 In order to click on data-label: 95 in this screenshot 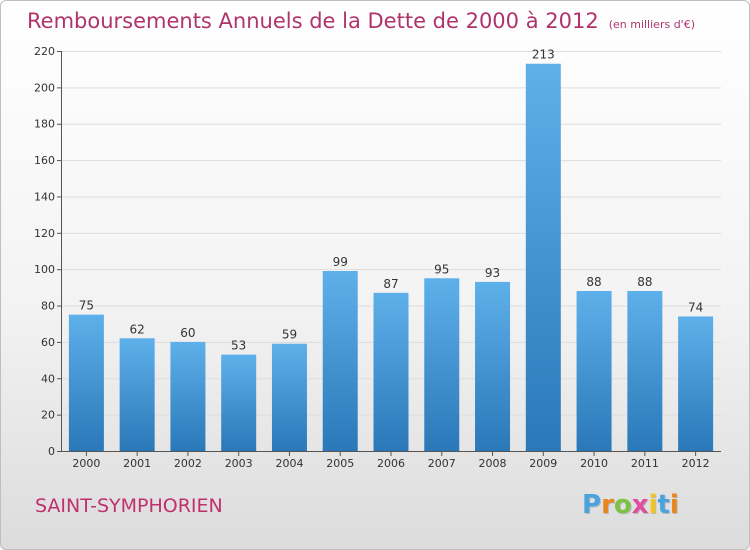, I will do `click(441, 269)`.